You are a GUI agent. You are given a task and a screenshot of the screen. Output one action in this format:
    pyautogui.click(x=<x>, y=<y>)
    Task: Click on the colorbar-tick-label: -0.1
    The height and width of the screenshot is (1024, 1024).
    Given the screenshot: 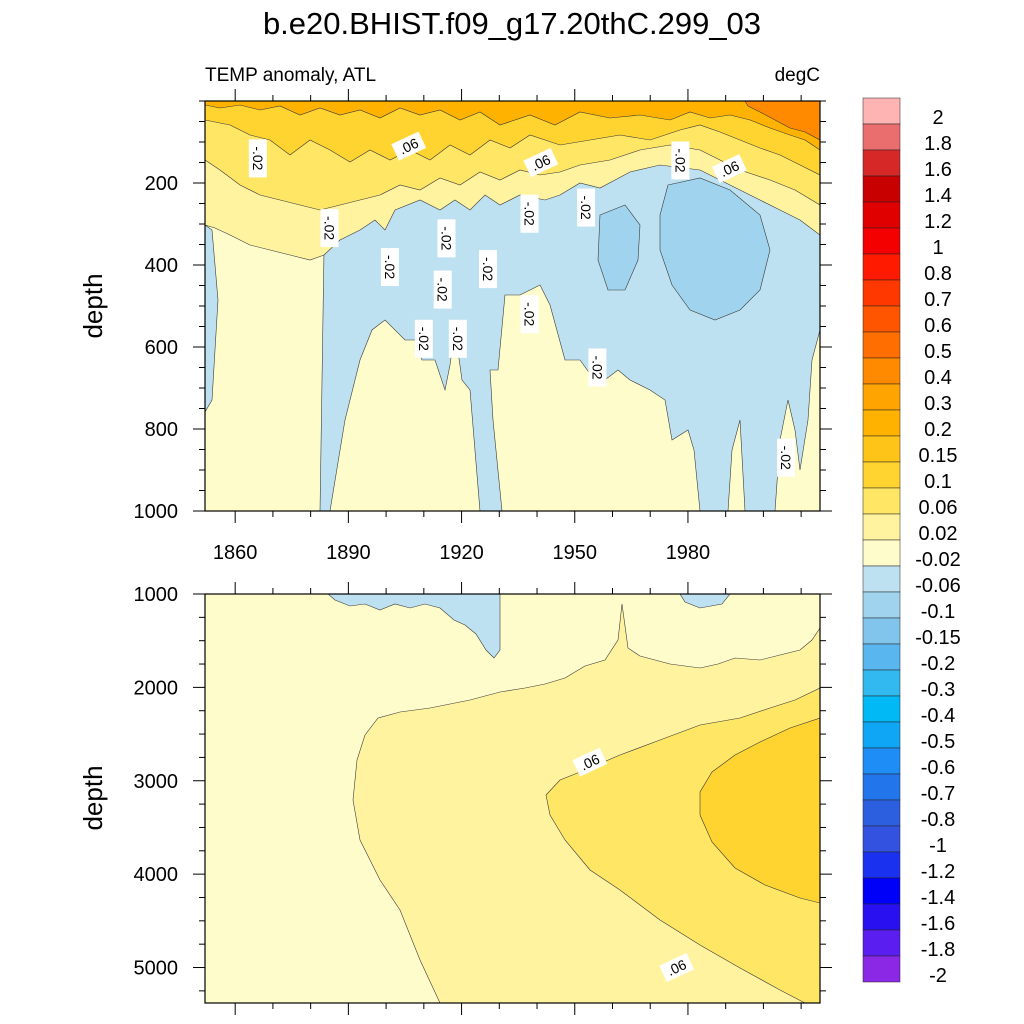 What is the action you would take?
    pyautogui.click(x=938, y=612)
    